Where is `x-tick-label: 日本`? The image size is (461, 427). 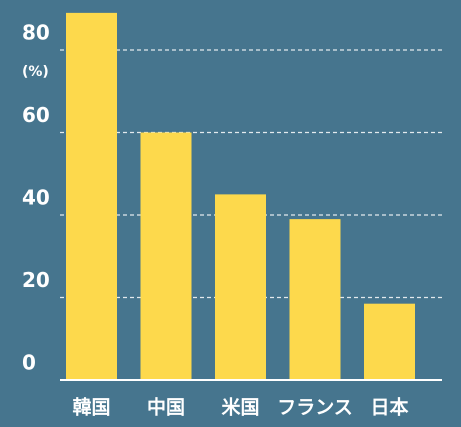 x-tick-label: 日本 is located at coordinates (389, 407).